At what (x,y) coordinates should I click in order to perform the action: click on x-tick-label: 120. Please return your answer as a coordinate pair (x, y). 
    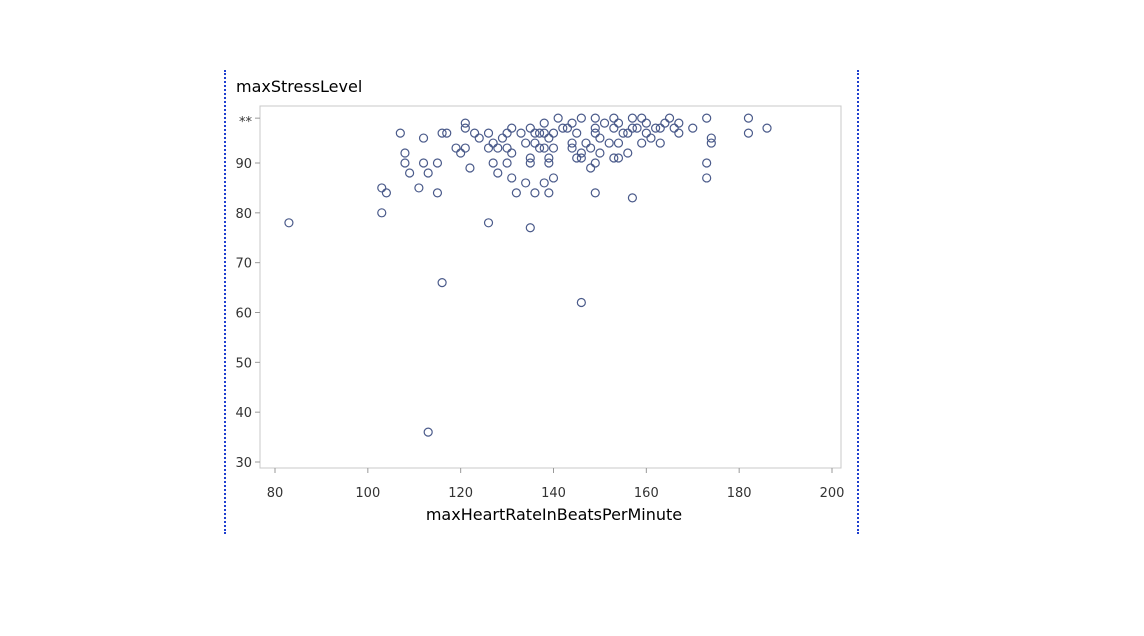
    Looking at the image, I should click on (460, 493).